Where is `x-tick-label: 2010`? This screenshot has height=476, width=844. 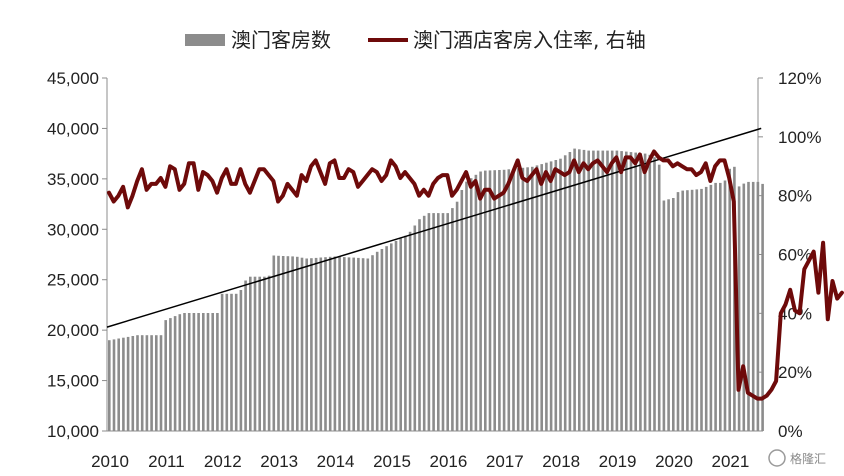
x-tick-label: 2010 is located at coordinates (110, 461).